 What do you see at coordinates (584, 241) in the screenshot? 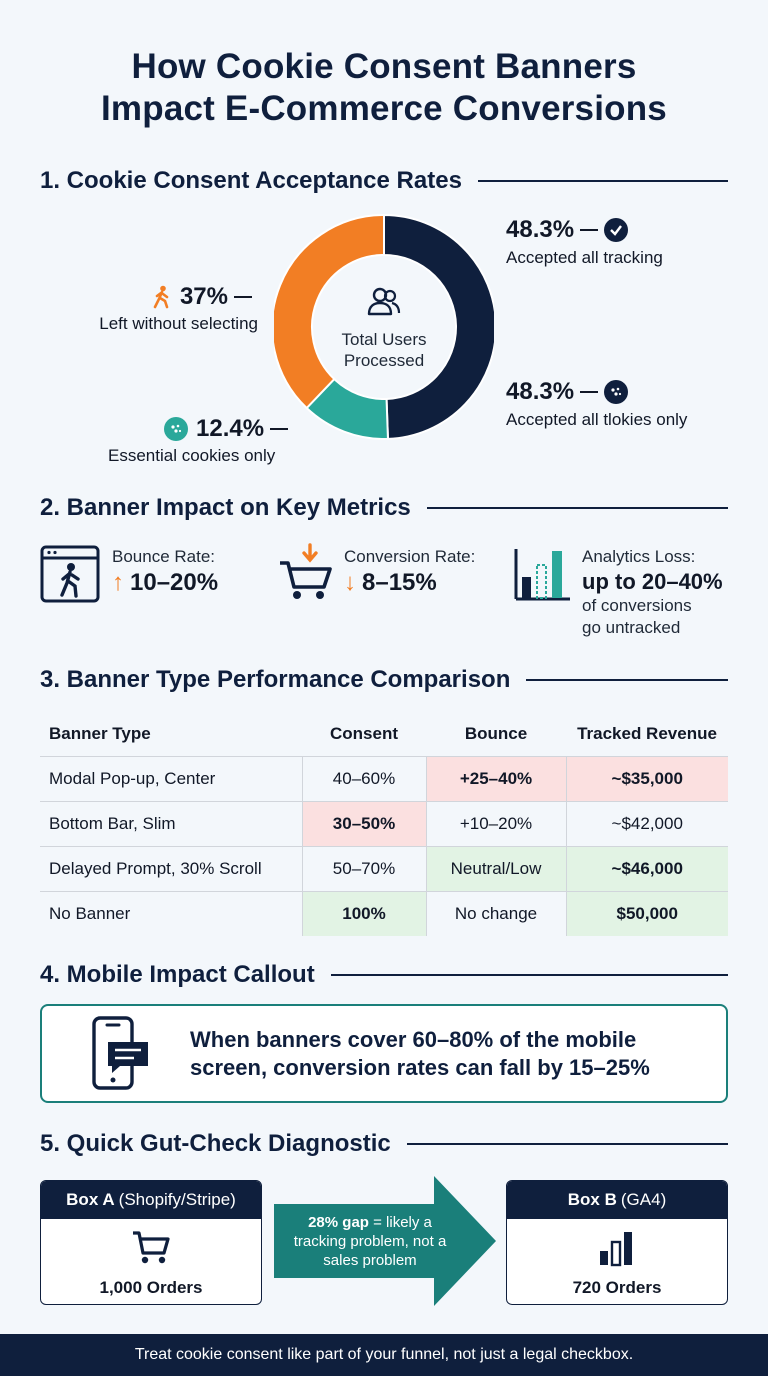
I see `callout-accepted-all: 48.3% Accepted all tracking` at bounding box center [584, 241].